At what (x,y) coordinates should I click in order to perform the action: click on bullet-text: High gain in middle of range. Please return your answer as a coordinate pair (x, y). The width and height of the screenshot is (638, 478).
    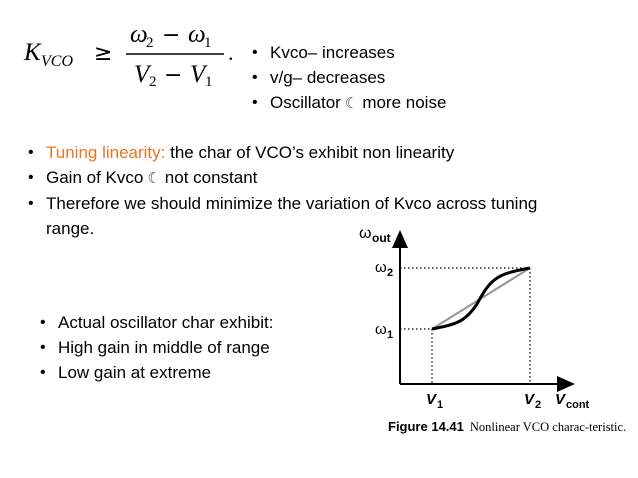
    Looking at the image, I should click on (164, 347).